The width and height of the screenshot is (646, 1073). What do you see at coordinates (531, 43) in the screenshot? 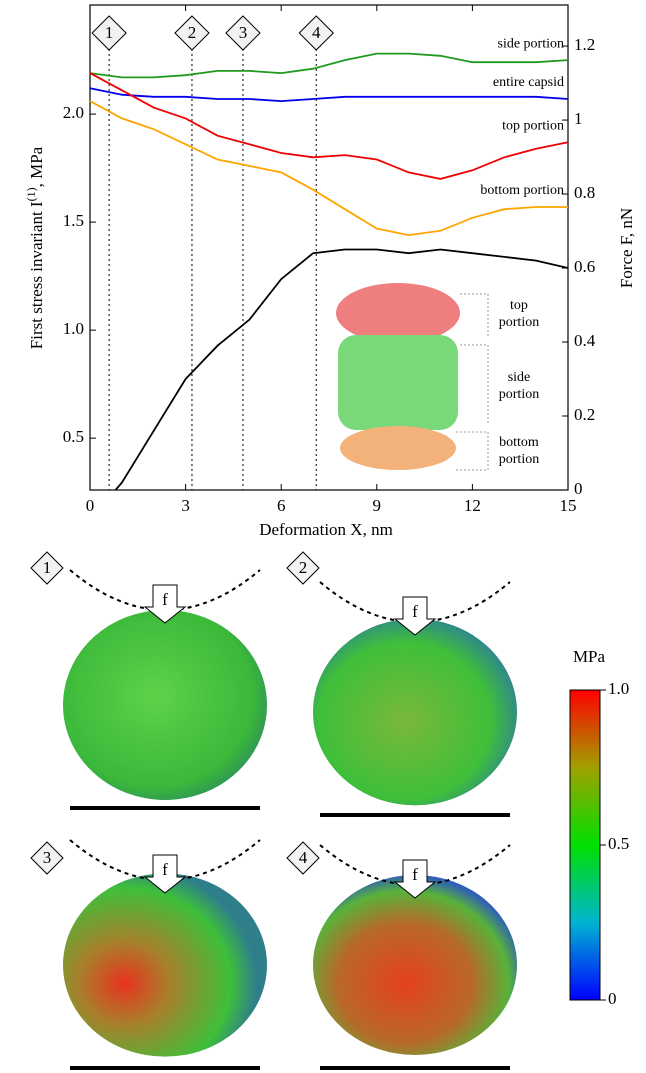
I see `series-label: side portion` at bounding box center [531, 43].